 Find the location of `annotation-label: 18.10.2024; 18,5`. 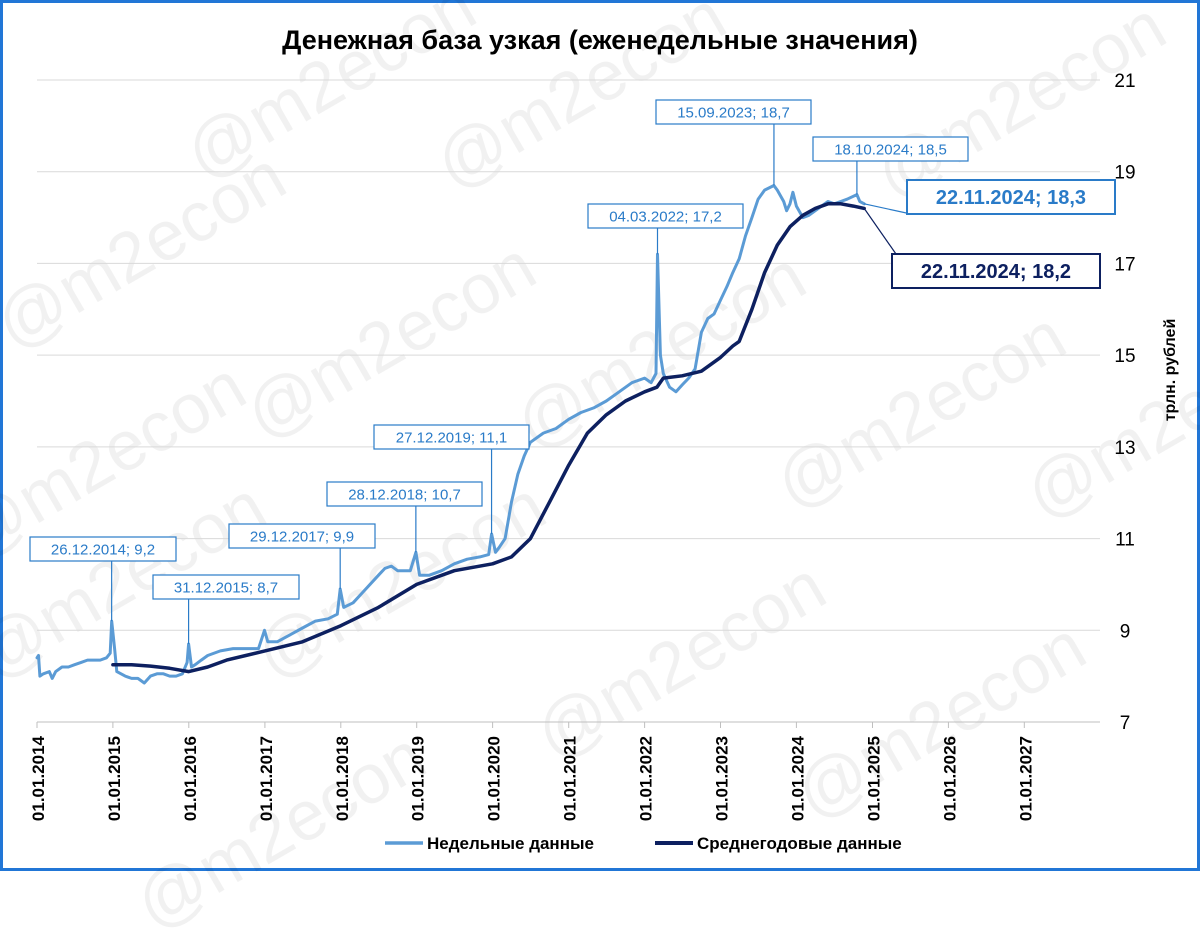

annotation-label: 18.10.2024; 18,5 is located at coordinates (890, 149).